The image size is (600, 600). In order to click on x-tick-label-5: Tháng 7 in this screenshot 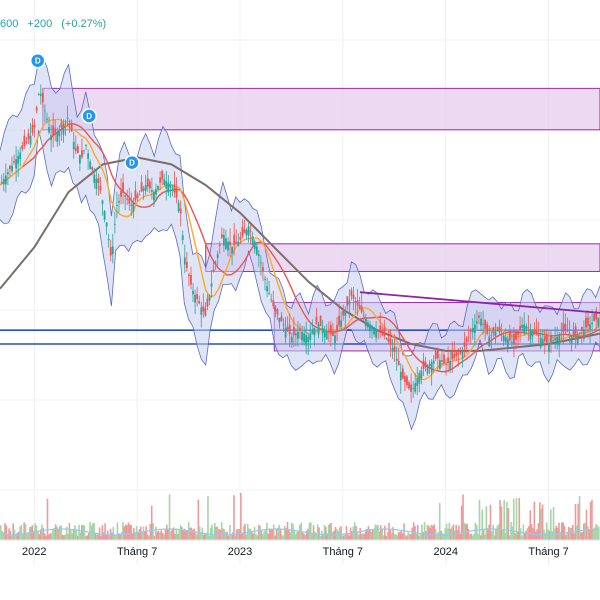, I will do `click(548, 552)`.